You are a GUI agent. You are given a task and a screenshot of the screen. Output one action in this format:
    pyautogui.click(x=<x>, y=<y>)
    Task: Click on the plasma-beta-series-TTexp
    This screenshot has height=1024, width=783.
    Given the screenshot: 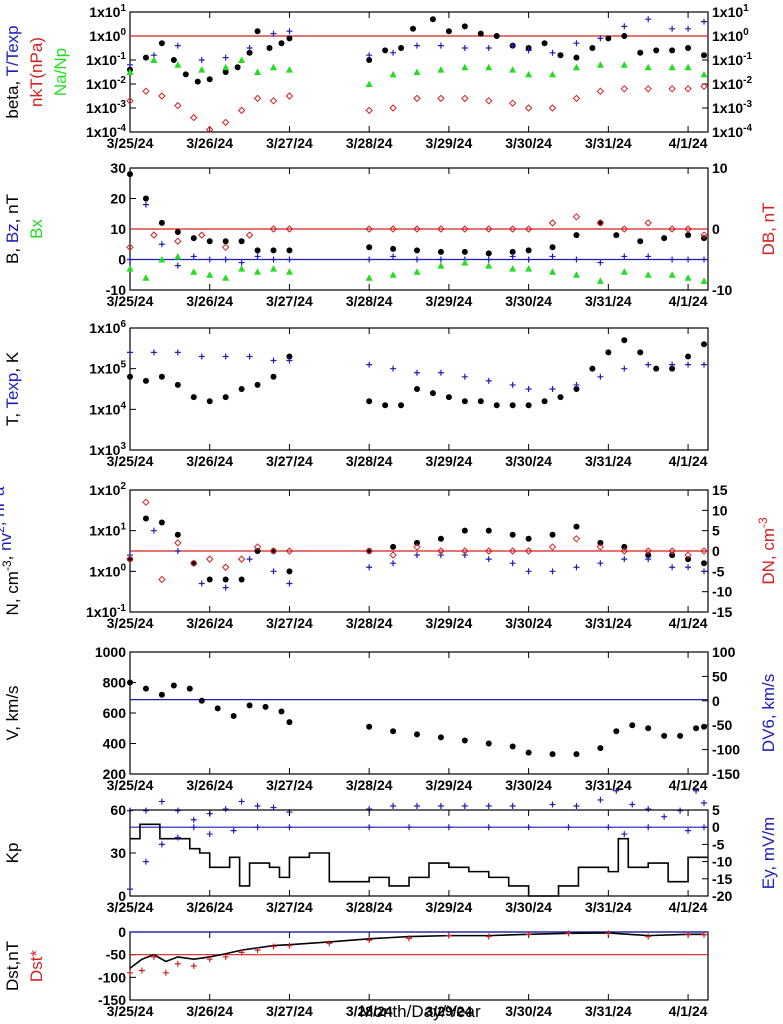 What is the action you would take?
    pyautogui.click(x=417, y=42)
    